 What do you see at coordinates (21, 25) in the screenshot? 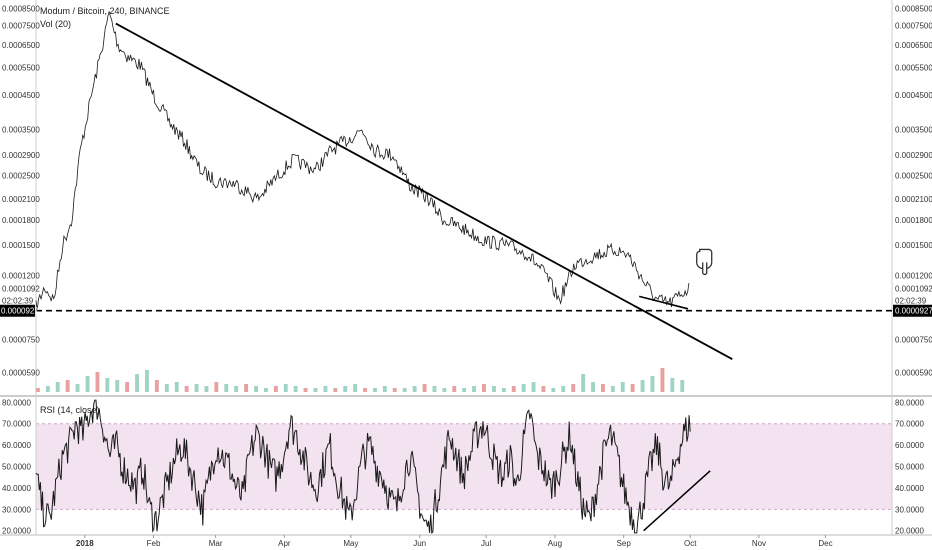
I see `price-tick-label-left: 0.0007500` at bounding box center [21, 25].